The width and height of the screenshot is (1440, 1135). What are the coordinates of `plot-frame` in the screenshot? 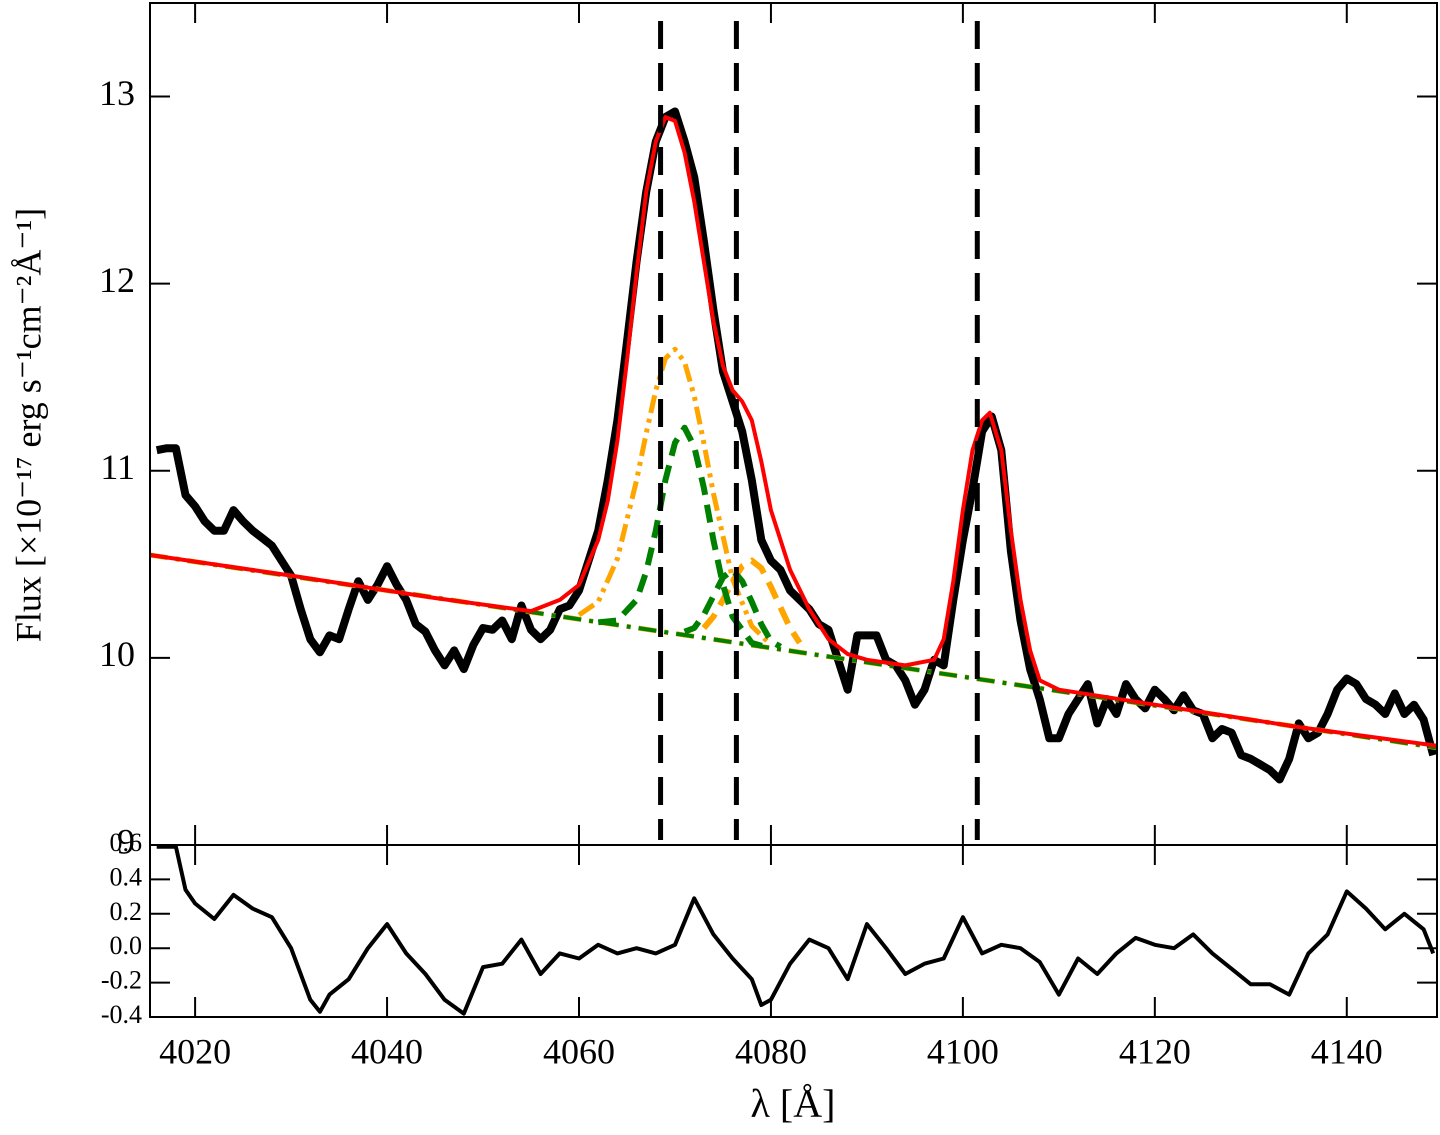 It's located at (793, 931).